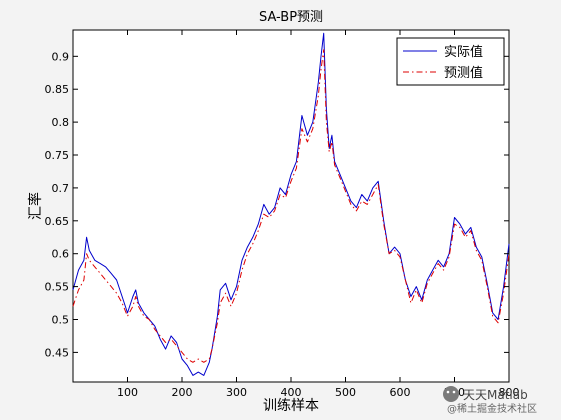 The width and height of the screenshot is (561, 420). I want to click on x-tick-label: 200, so click(182, 392).